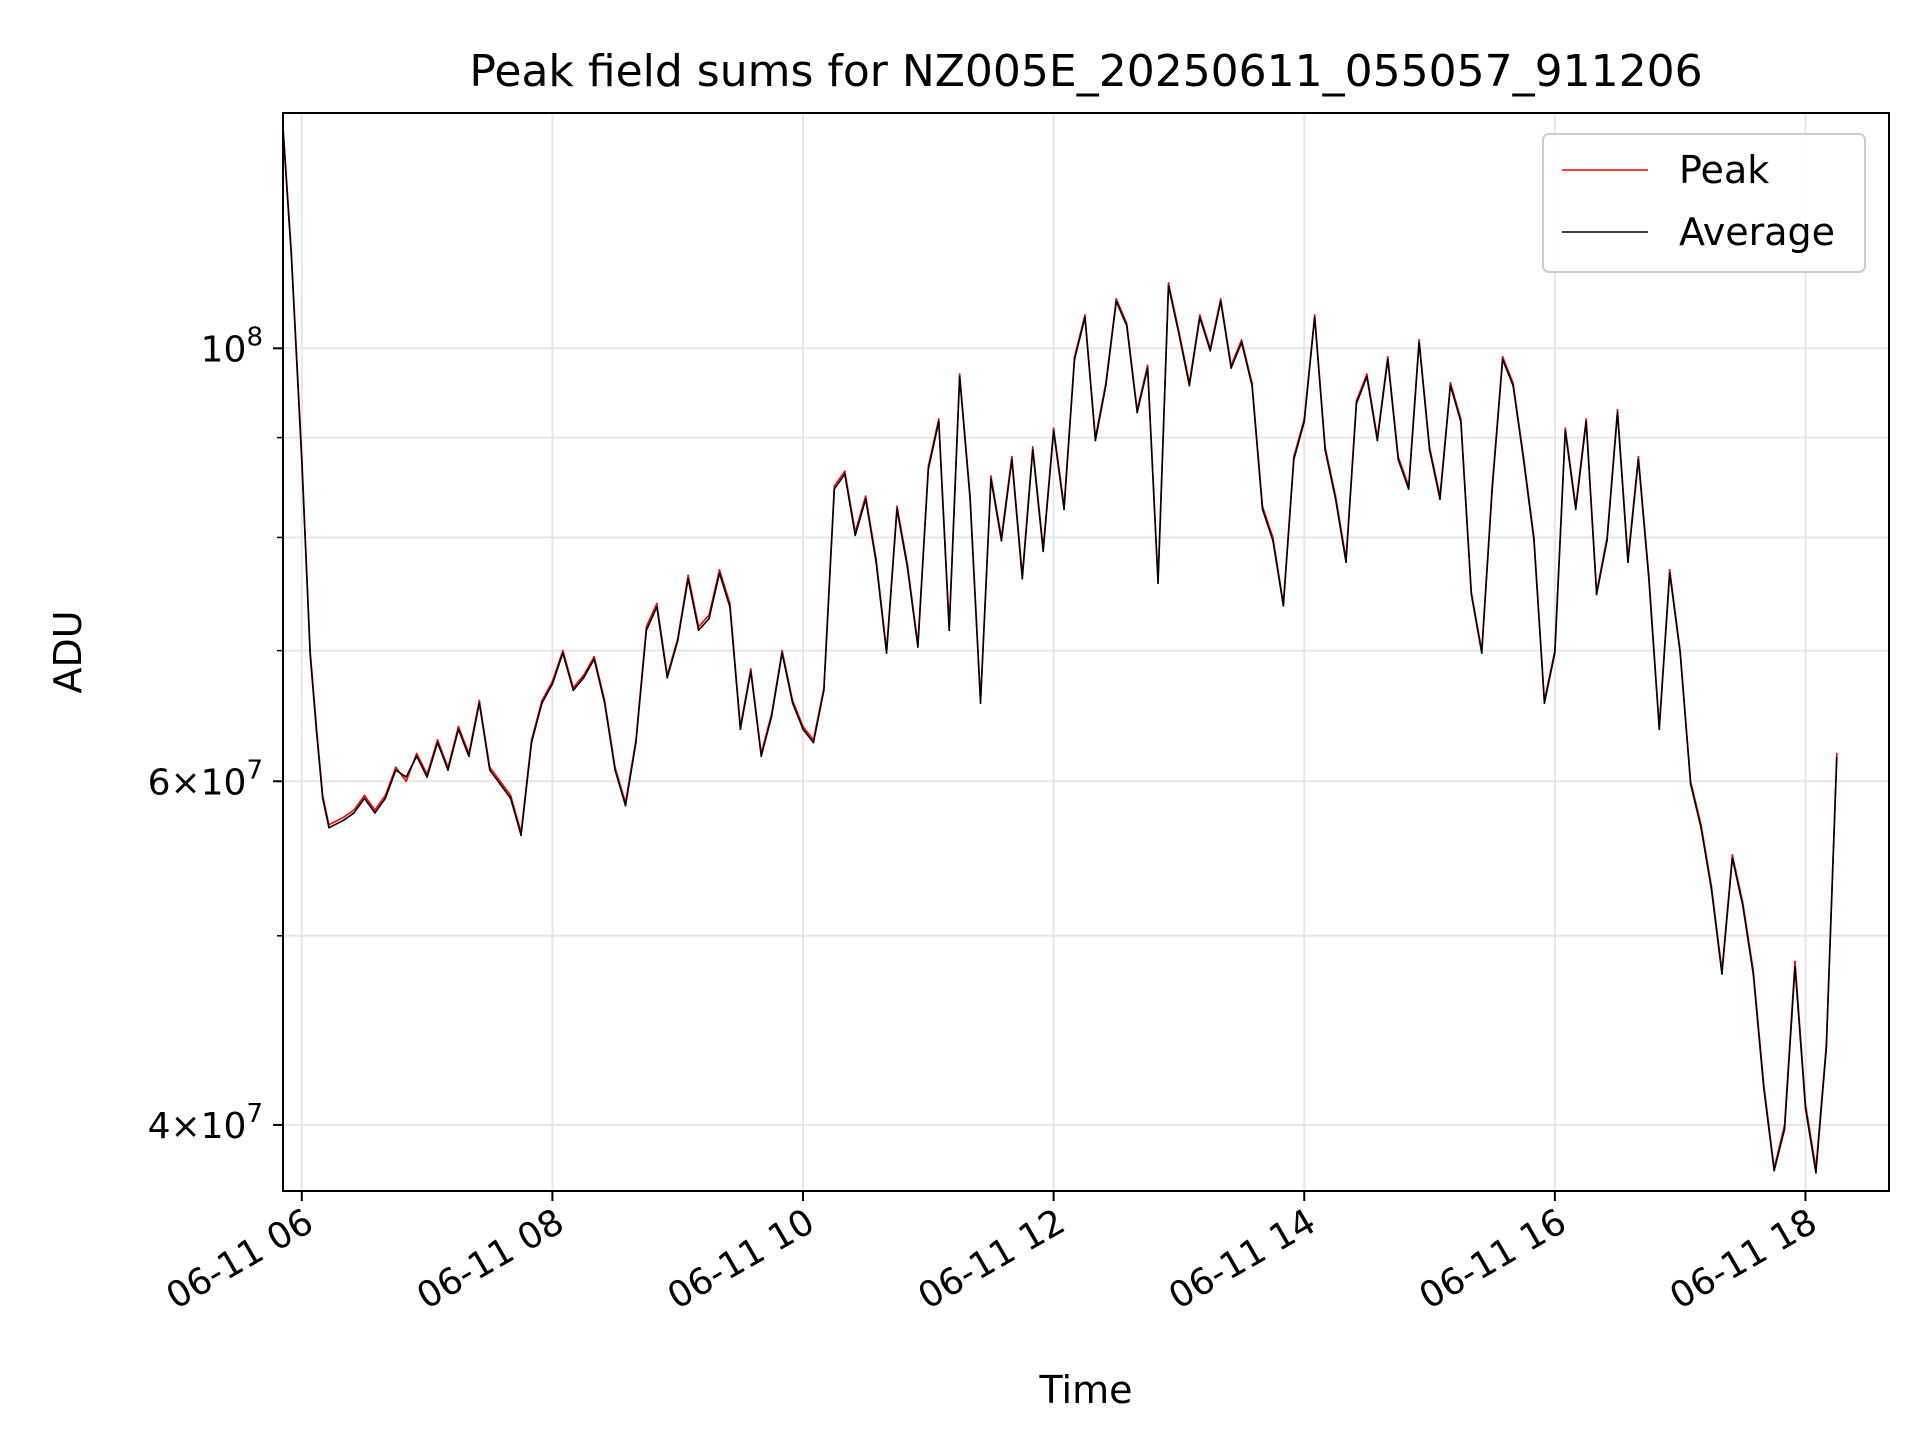 The width and height of the screenshot is (1920, 1440). I want to click on legend: Peak Average, so click(1704, 203).